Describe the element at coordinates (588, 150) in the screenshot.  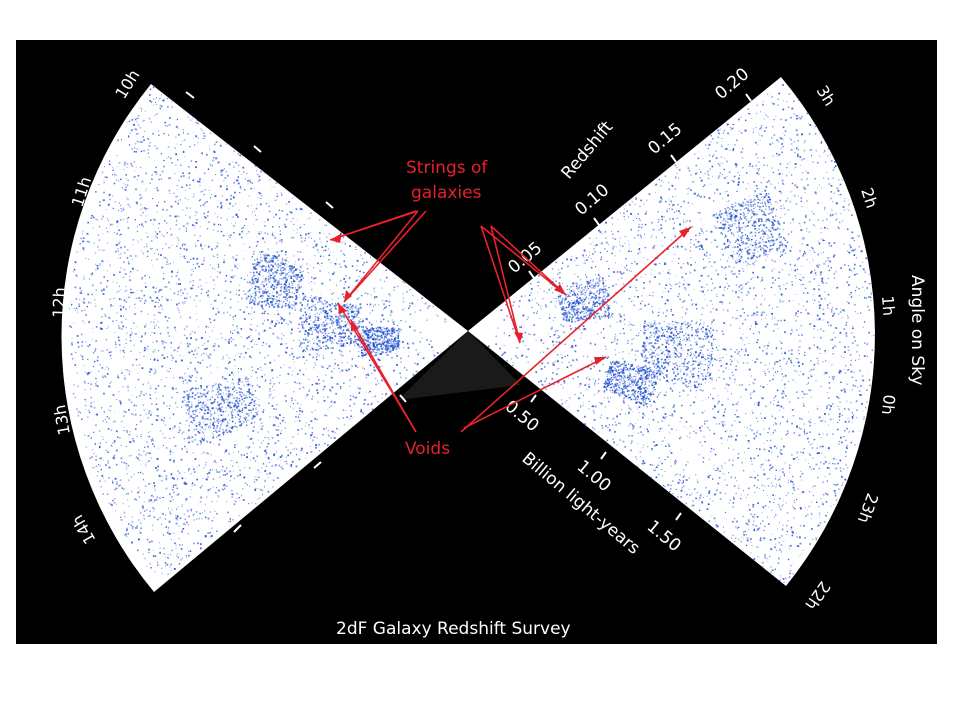
I see `redshift-axis-label: Redshift` at that location.